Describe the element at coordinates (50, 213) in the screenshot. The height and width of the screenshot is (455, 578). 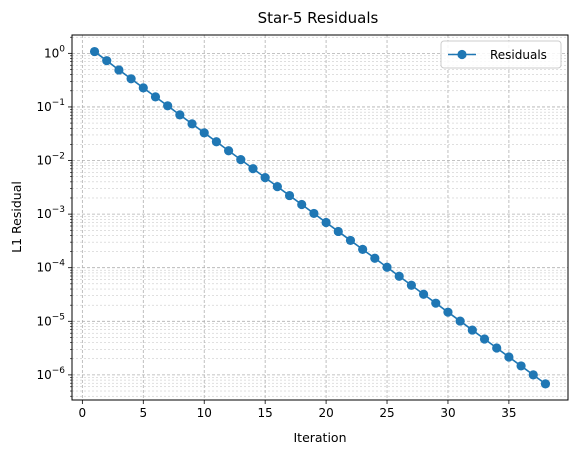
I see `y-tick-label: 10⁻³` at that location.